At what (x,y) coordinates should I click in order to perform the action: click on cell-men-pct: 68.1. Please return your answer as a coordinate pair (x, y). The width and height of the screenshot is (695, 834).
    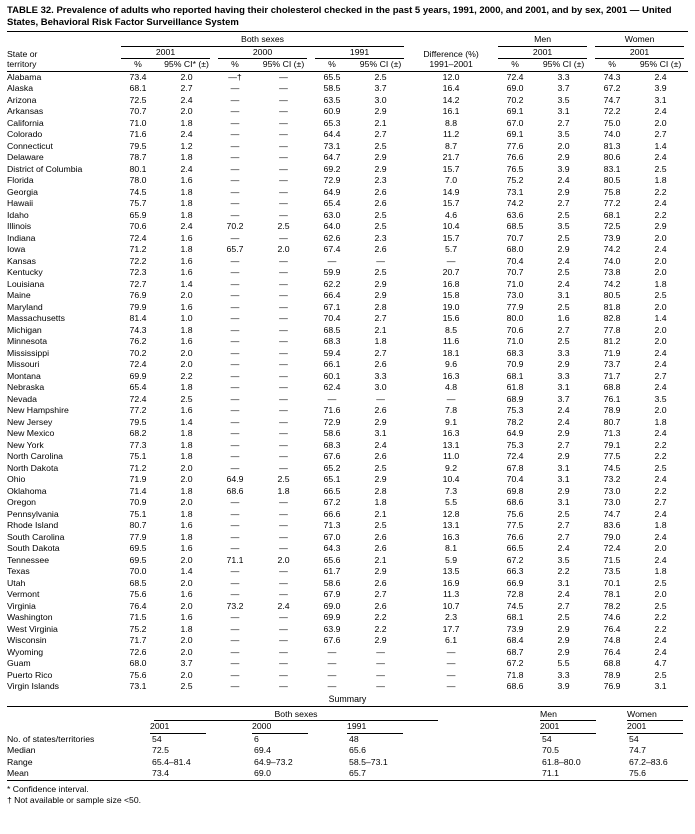
    Looking at the image, I should click on (515, 617).